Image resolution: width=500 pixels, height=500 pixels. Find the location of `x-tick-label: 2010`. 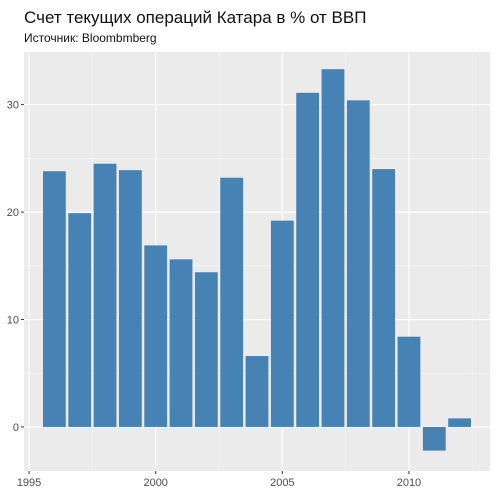

x-tick-label: 2010 is located at coordinates (409, 483).